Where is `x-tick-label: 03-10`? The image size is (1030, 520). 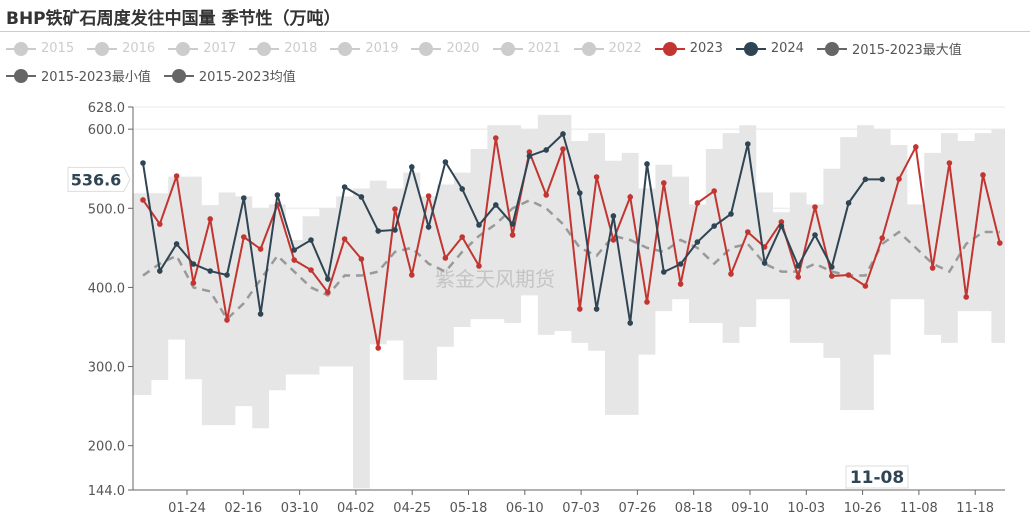
x-tick-label: 03-10 is located at coordinates (300, 508).